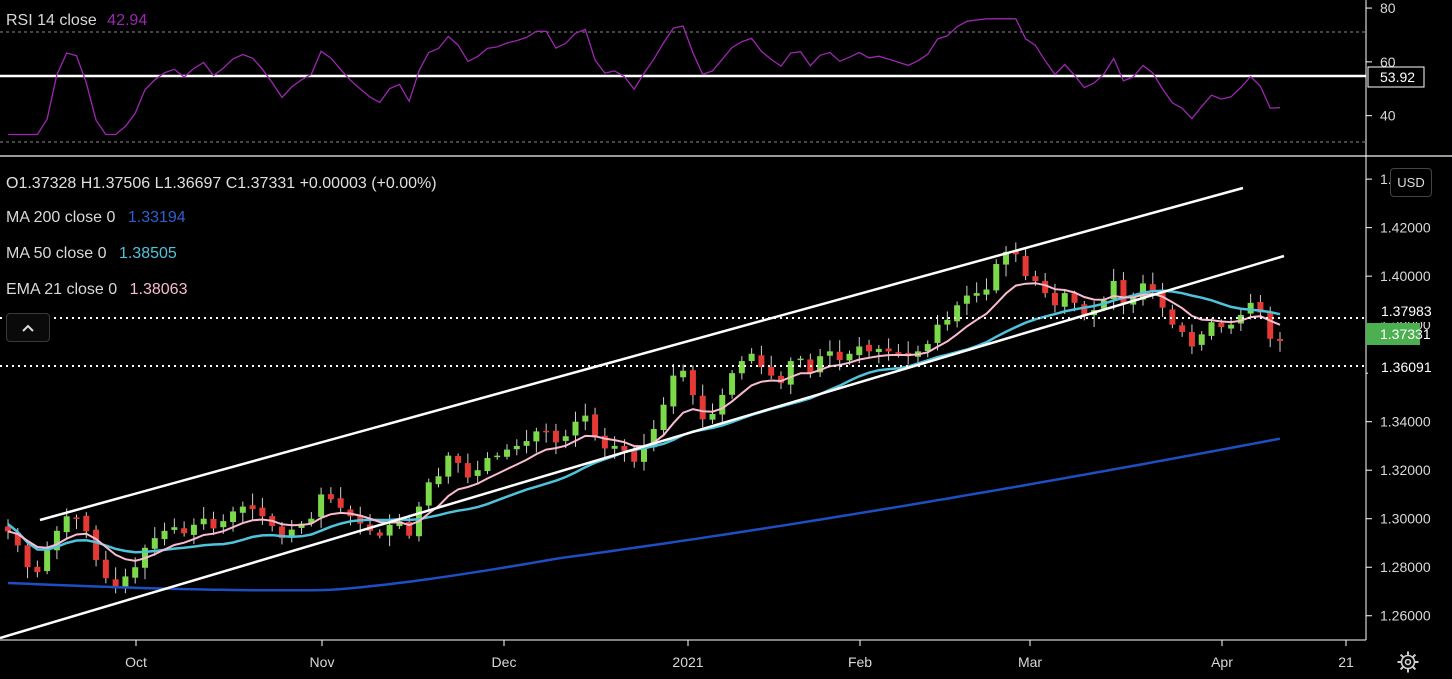 This screenshot has height=679, width=1452. I want to click on price-tick-label: 1.40000, so click(1405, 276).